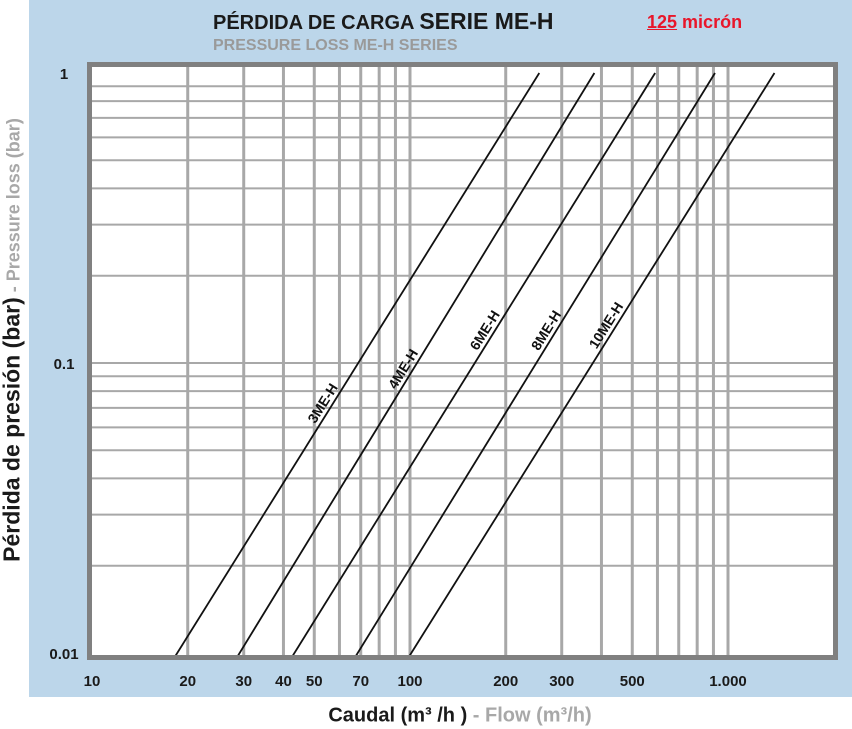  What do you see at coordinates (632, 681) in the screenshot?
I see `x-tick-label: 500` at bounding box center [632, 681].